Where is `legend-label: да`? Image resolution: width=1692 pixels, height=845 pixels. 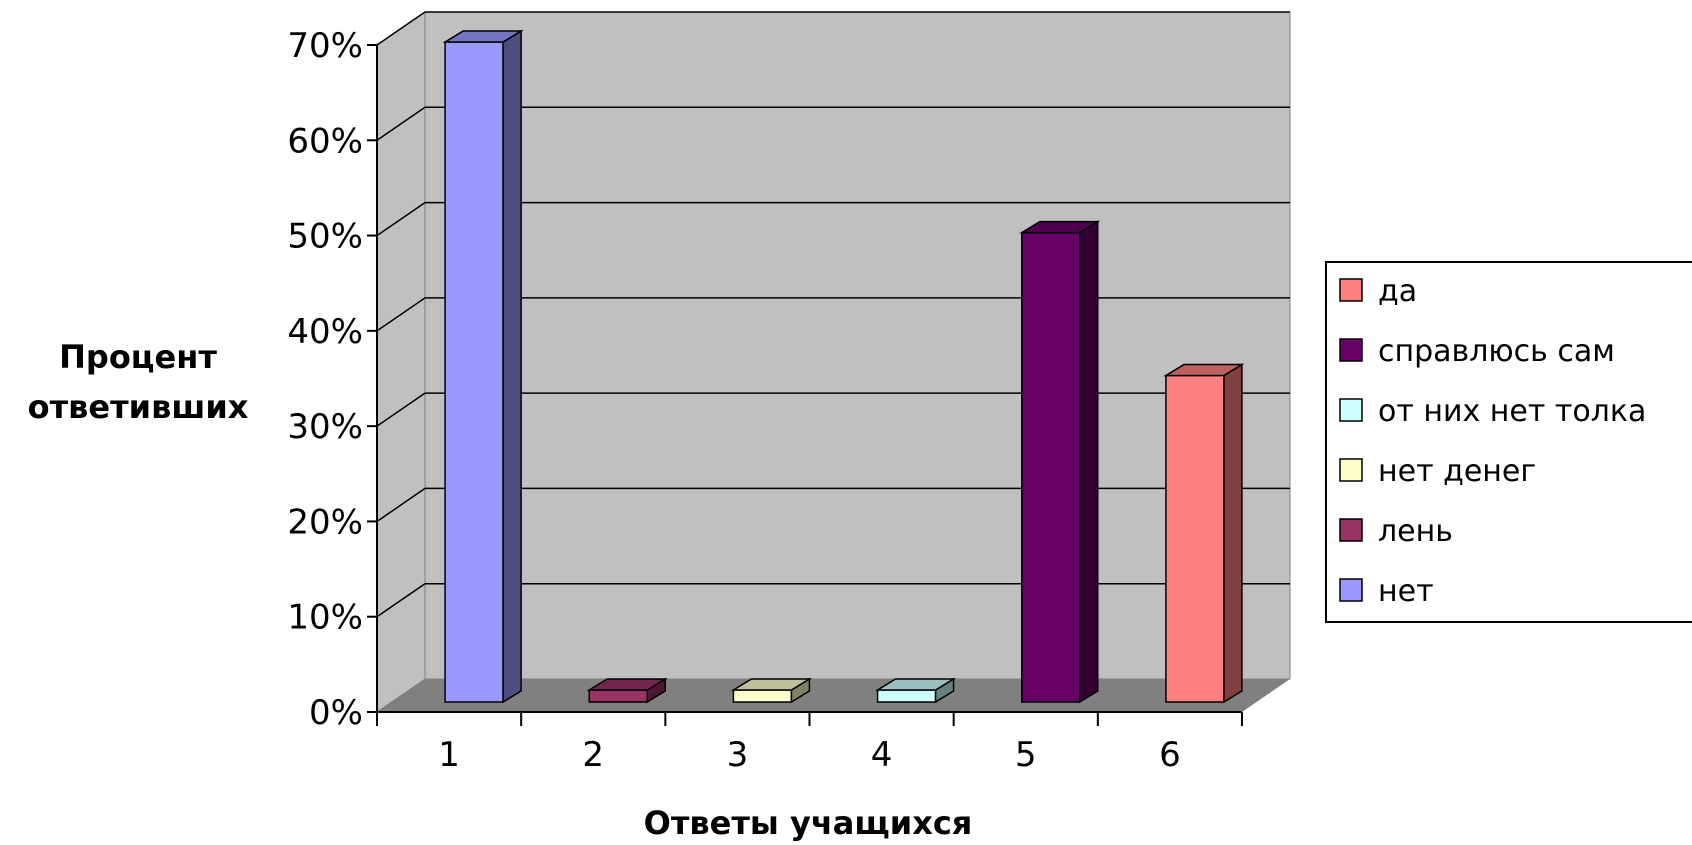
legend-label: да is located at coordinates (1397, 291).